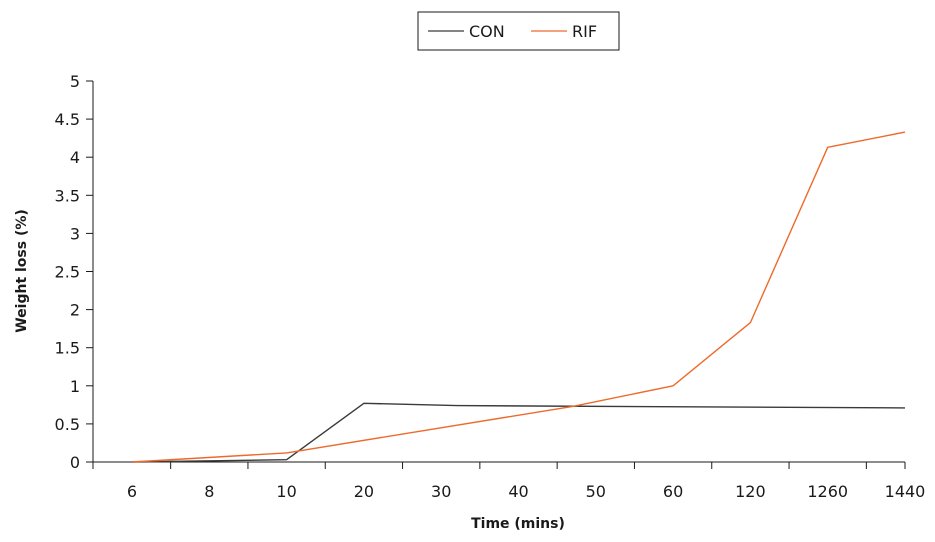  I want to click on y-tick-label: 1, so click(75, 386).